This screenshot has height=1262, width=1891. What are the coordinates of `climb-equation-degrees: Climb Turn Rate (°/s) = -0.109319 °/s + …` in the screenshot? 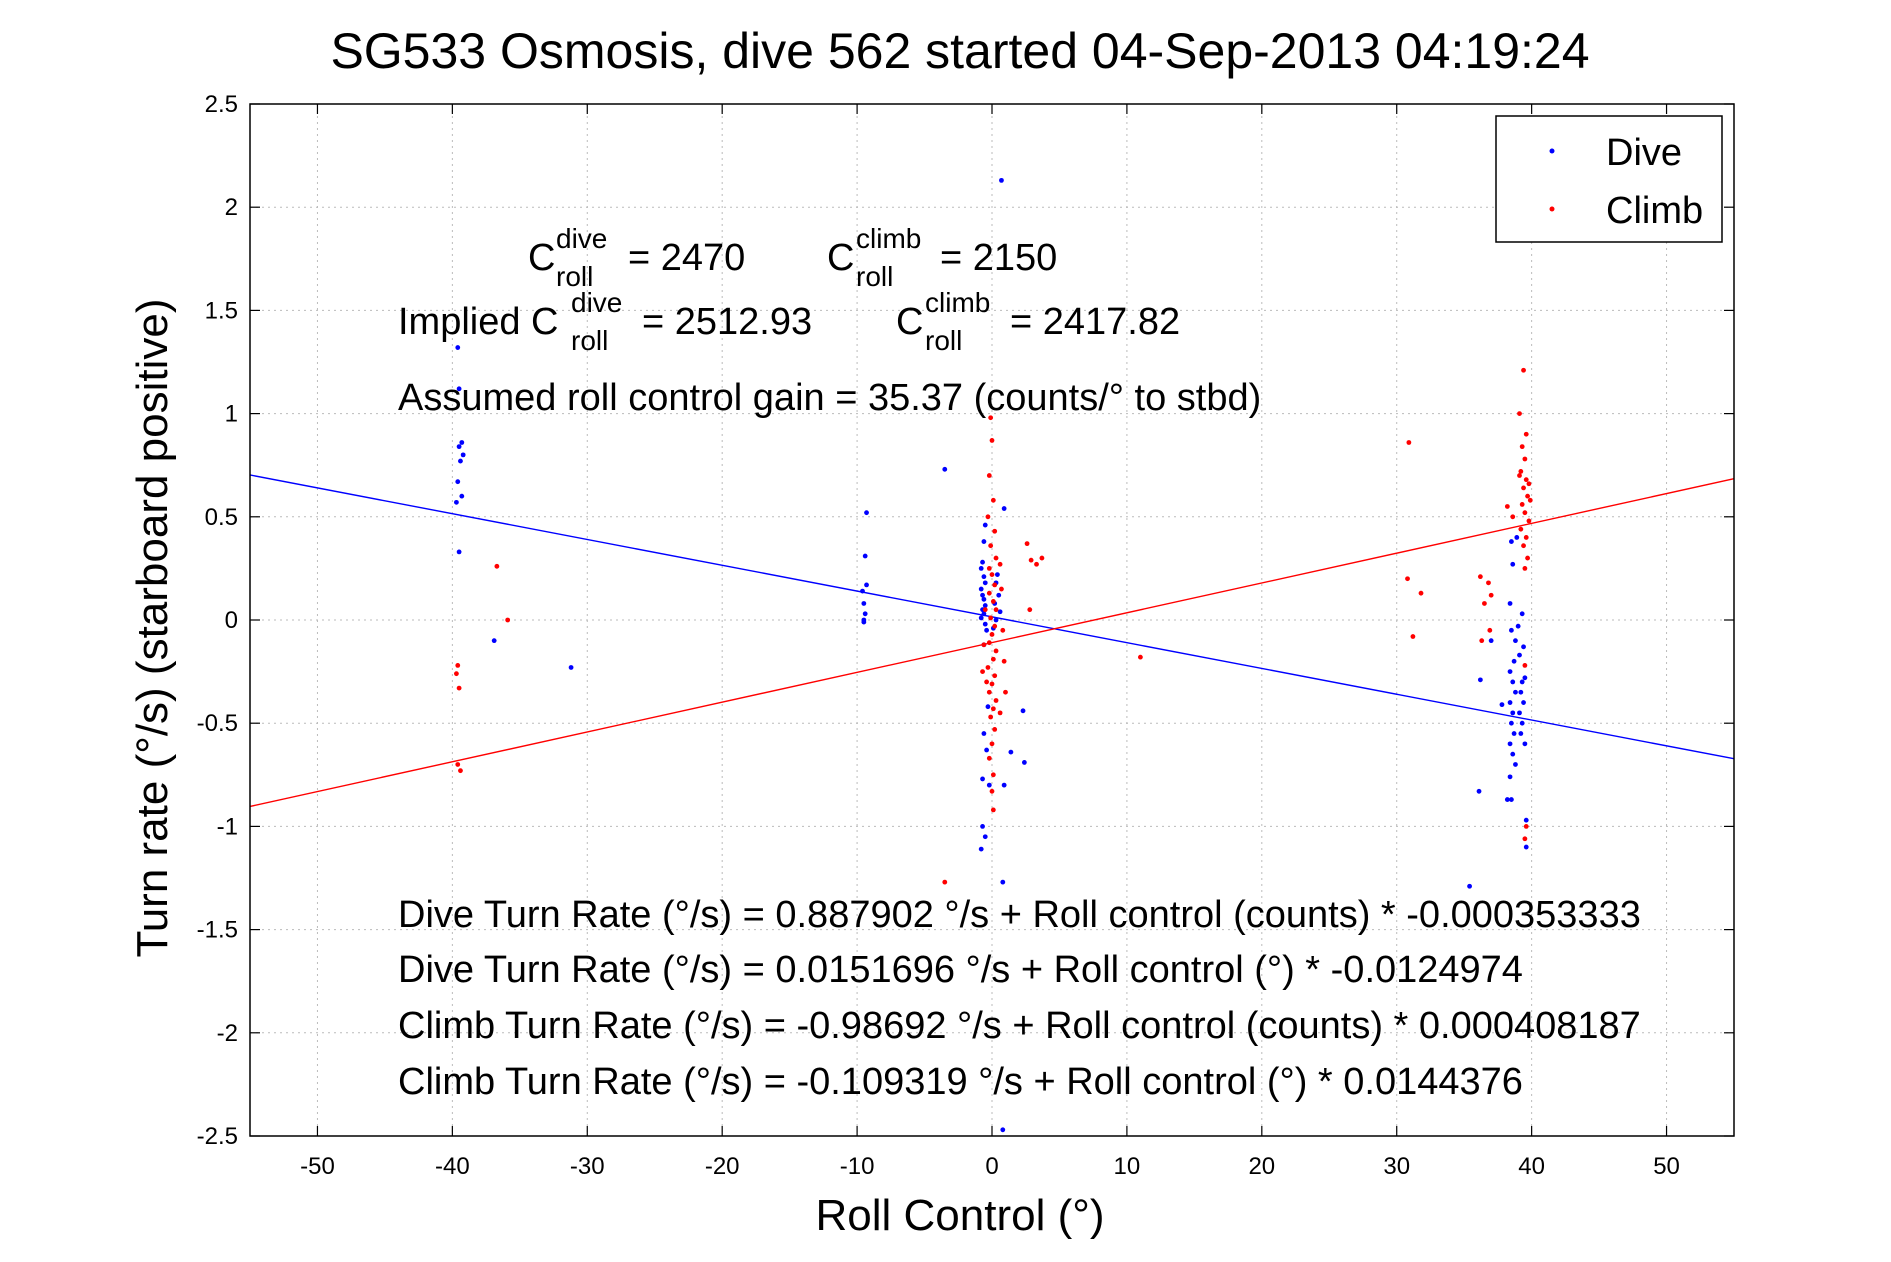 It's located at (960, 1082).